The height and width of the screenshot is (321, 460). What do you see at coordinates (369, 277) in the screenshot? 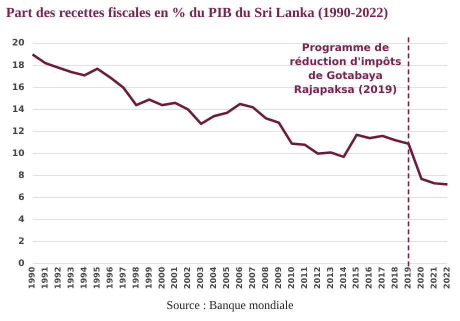
I see `x-tick-label: 2016` at bounding box center [369, 277].